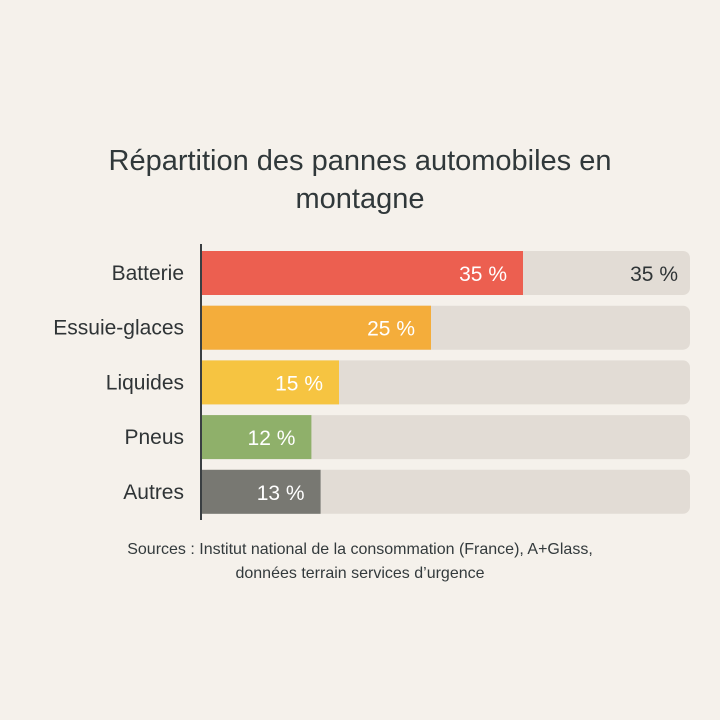  I want to click on category-label: Liquides, so click(145, 382).